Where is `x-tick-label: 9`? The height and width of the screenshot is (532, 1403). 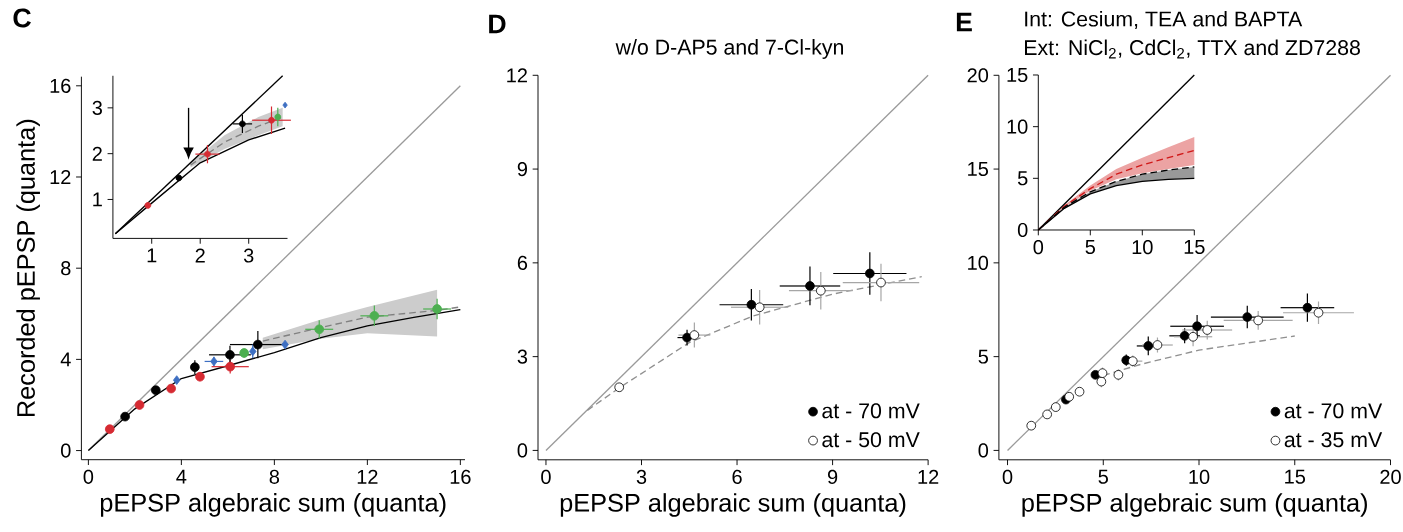 x-tick-label: 9 is located at coordinates (832, 476).